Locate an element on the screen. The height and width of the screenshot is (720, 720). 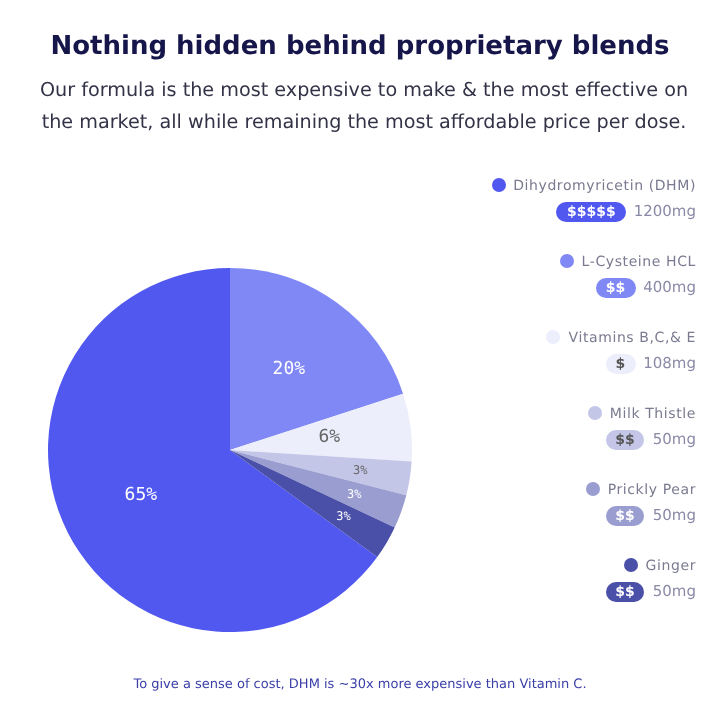
chart-title: Nothing hidden behind proprietary blends is located at coordinates (360, 47).